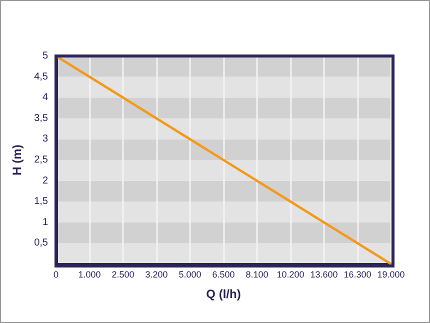  I want to click on y-tick-label: 3, so click(45, 139).